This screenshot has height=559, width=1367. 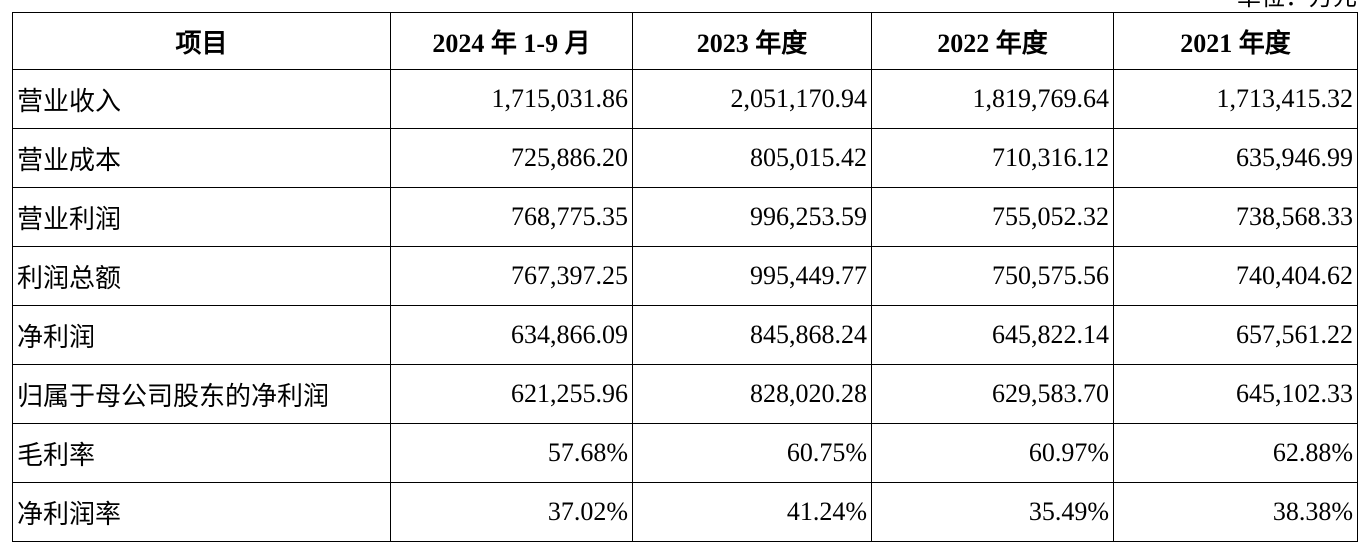 What do you see at coordinates (992, 453) in the screenshot?
I see `cell-value: 60.97%` at bounding box center [992, 453].